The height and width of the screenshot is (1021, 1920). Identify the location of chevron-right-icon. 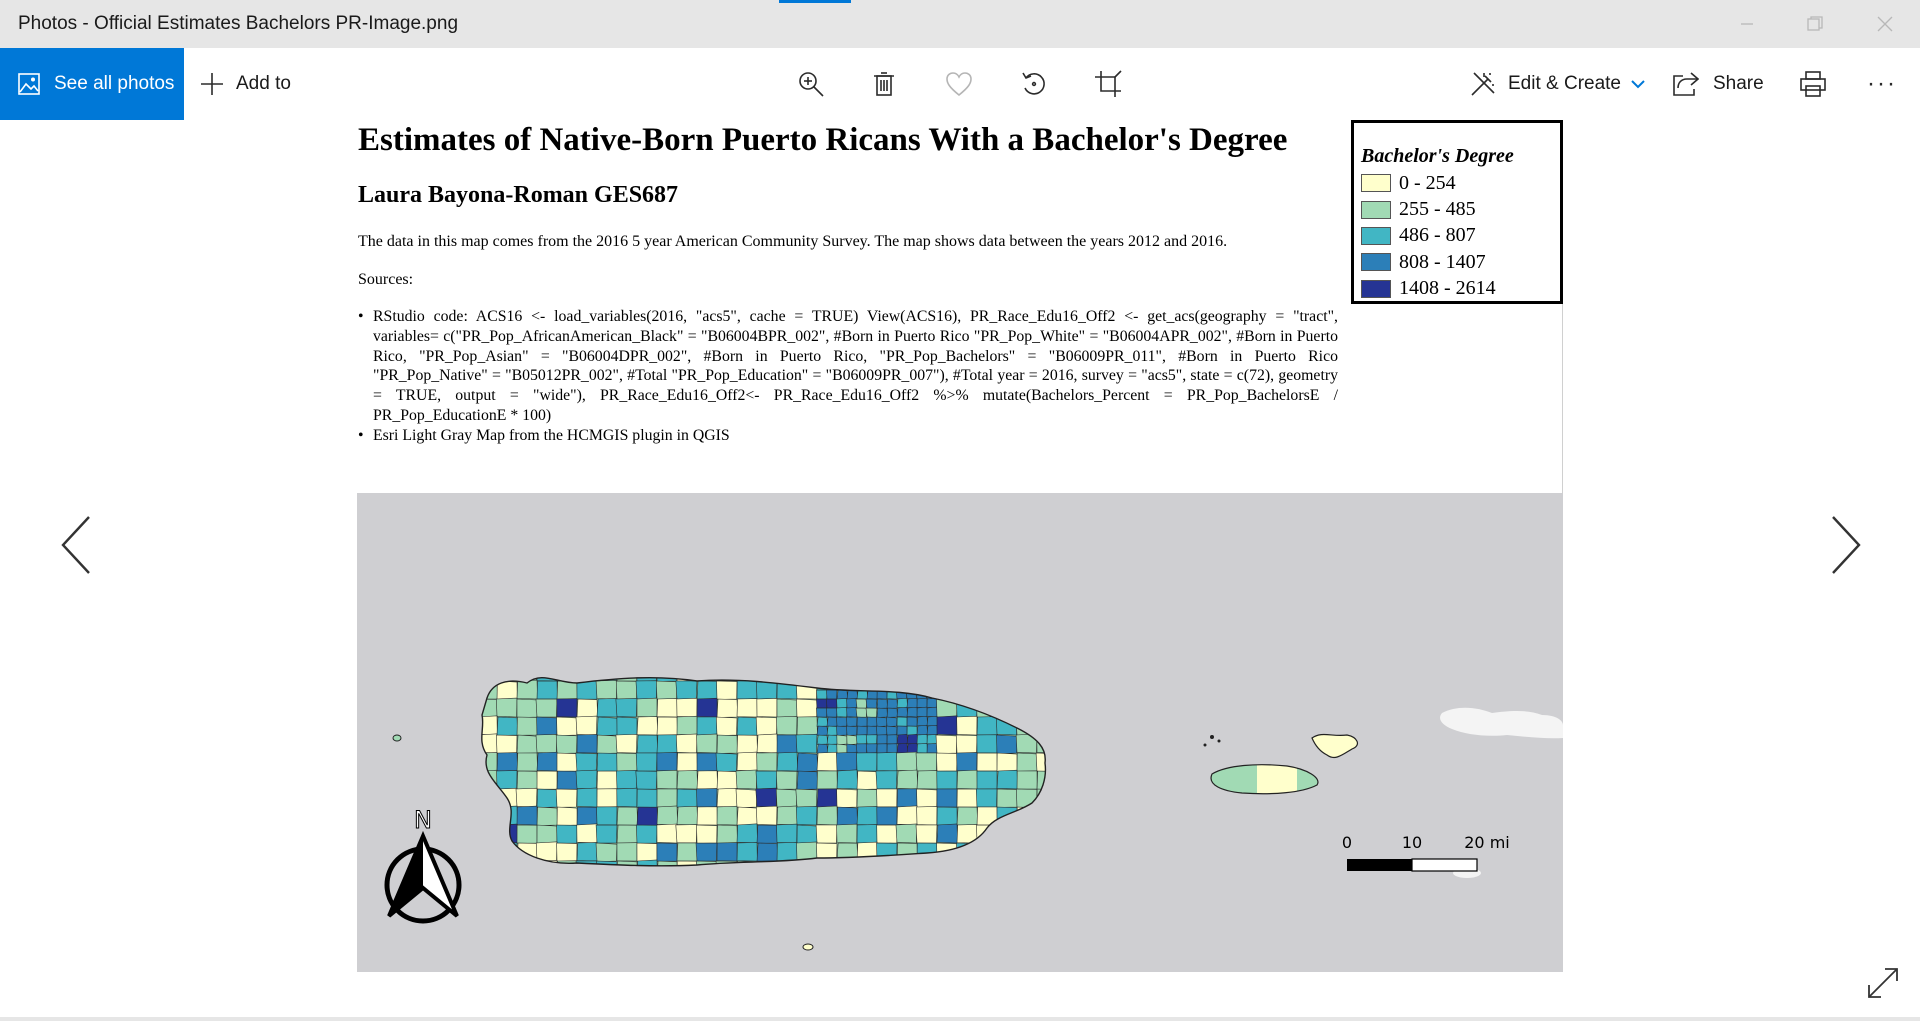
(1846, 545).